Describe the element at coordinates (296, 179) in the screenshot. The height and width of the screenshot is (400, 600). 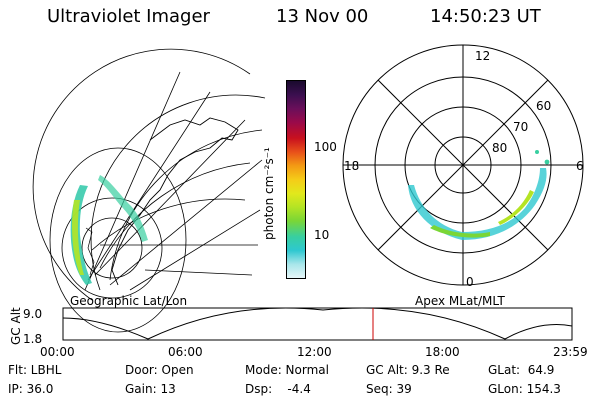
I see `intensity-colorbar` at that location.